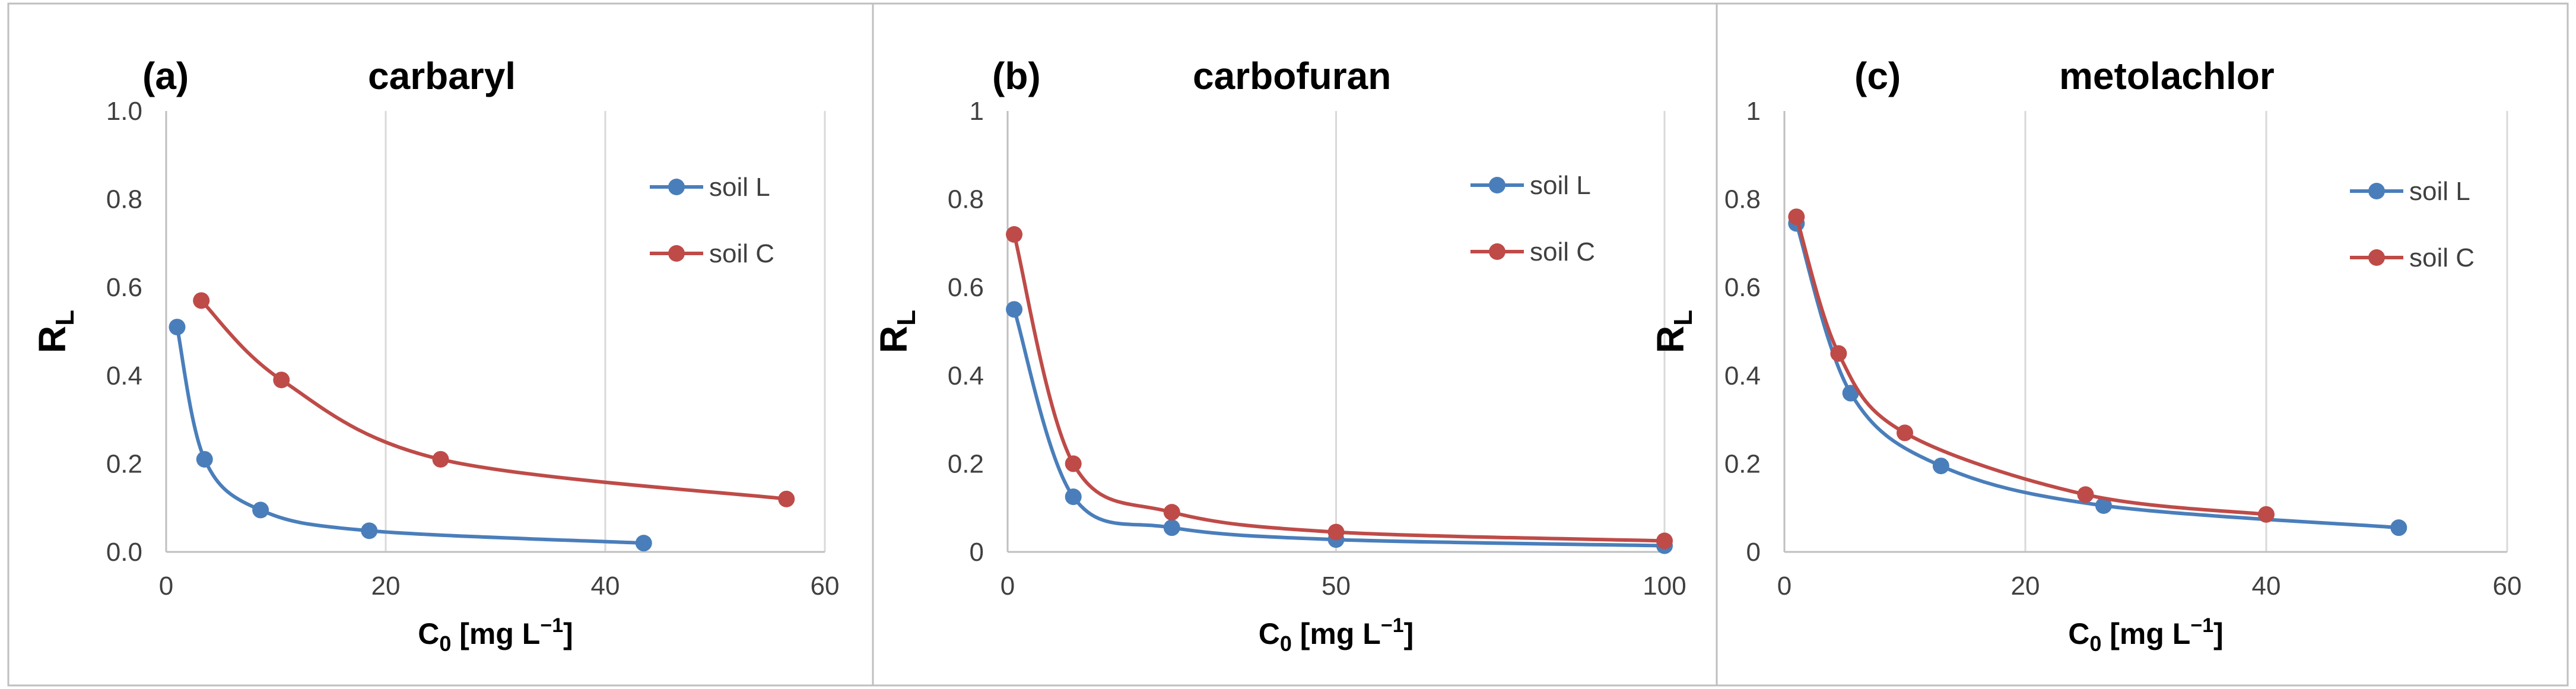 This screenshot has width=2576, height=689. Describe the element at coordinates (1878, 76) in the screenshot. I see `panel-label: (c)` at that location.